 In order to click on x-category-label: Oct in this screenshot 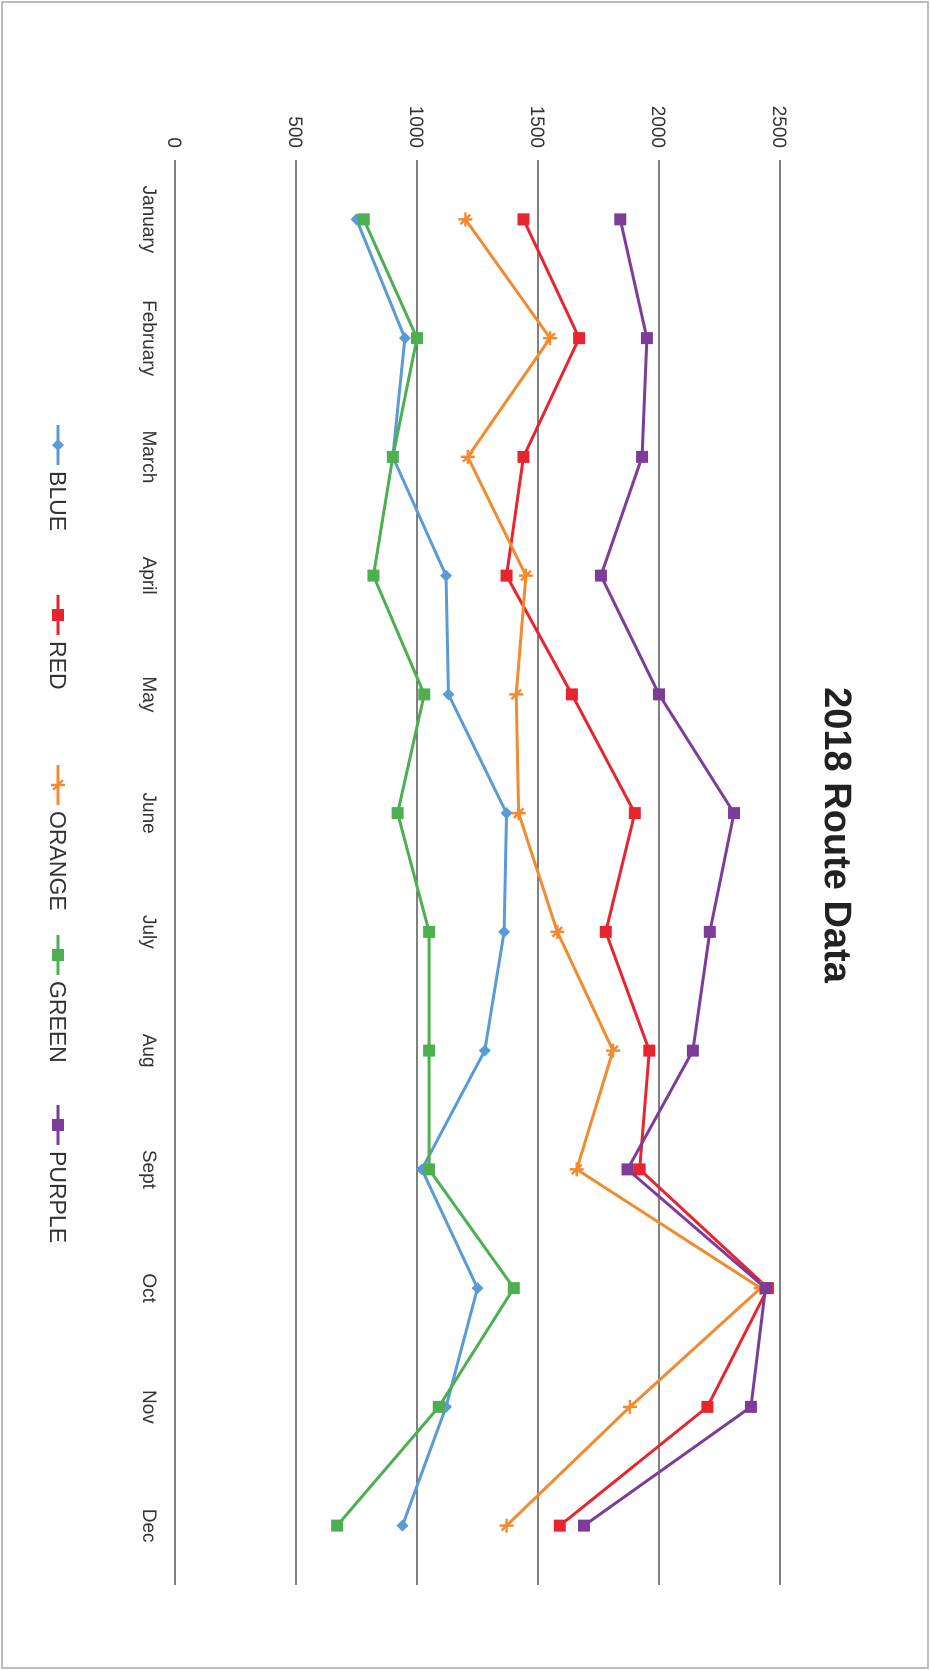, I will do `click(148, 1288)`.